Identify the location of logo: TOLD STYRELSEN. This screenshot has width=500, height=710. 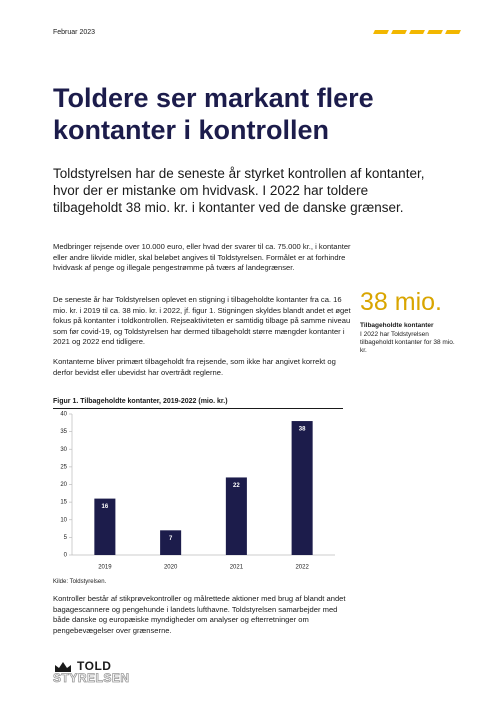
(91, 672).